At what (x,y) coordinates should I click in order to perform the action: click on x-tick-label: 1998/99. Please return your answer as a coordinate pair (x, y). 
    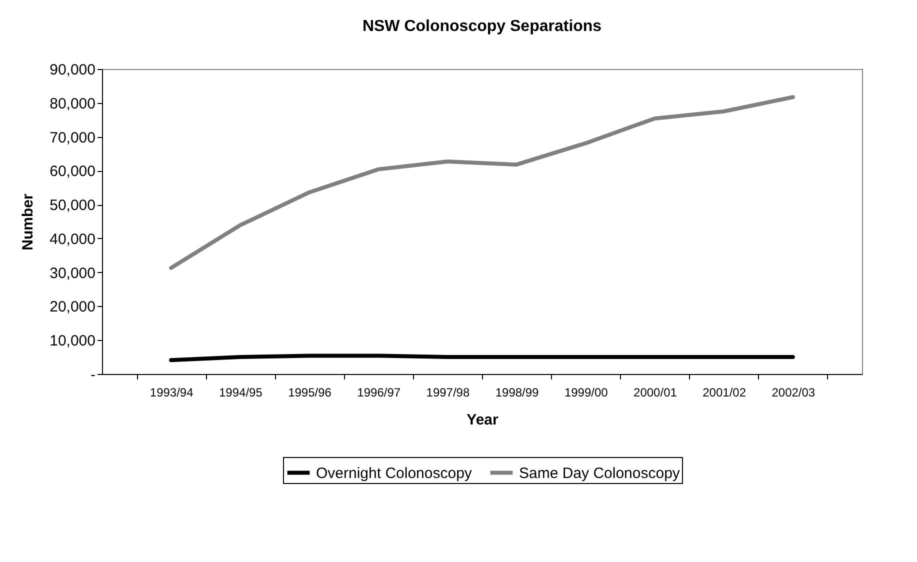
    Looking at the image, I should click on (517, 393).